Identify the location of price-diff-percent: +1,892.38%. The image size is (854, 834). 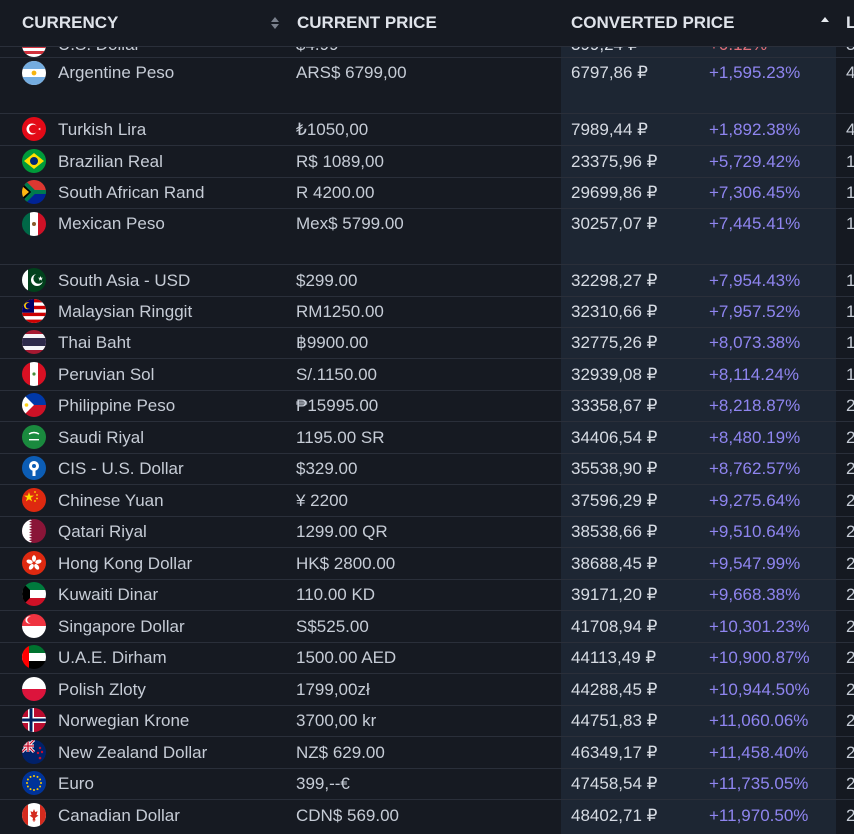
(755, 129).